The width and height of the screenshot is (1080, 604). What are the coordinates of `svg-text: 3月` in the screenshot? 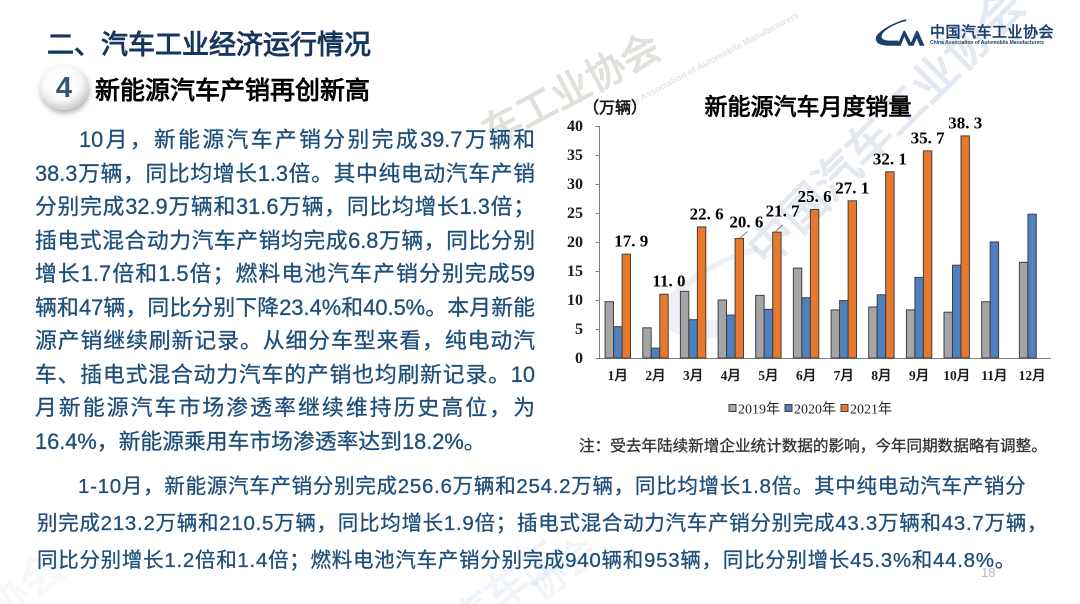 It's located at (693, 375).